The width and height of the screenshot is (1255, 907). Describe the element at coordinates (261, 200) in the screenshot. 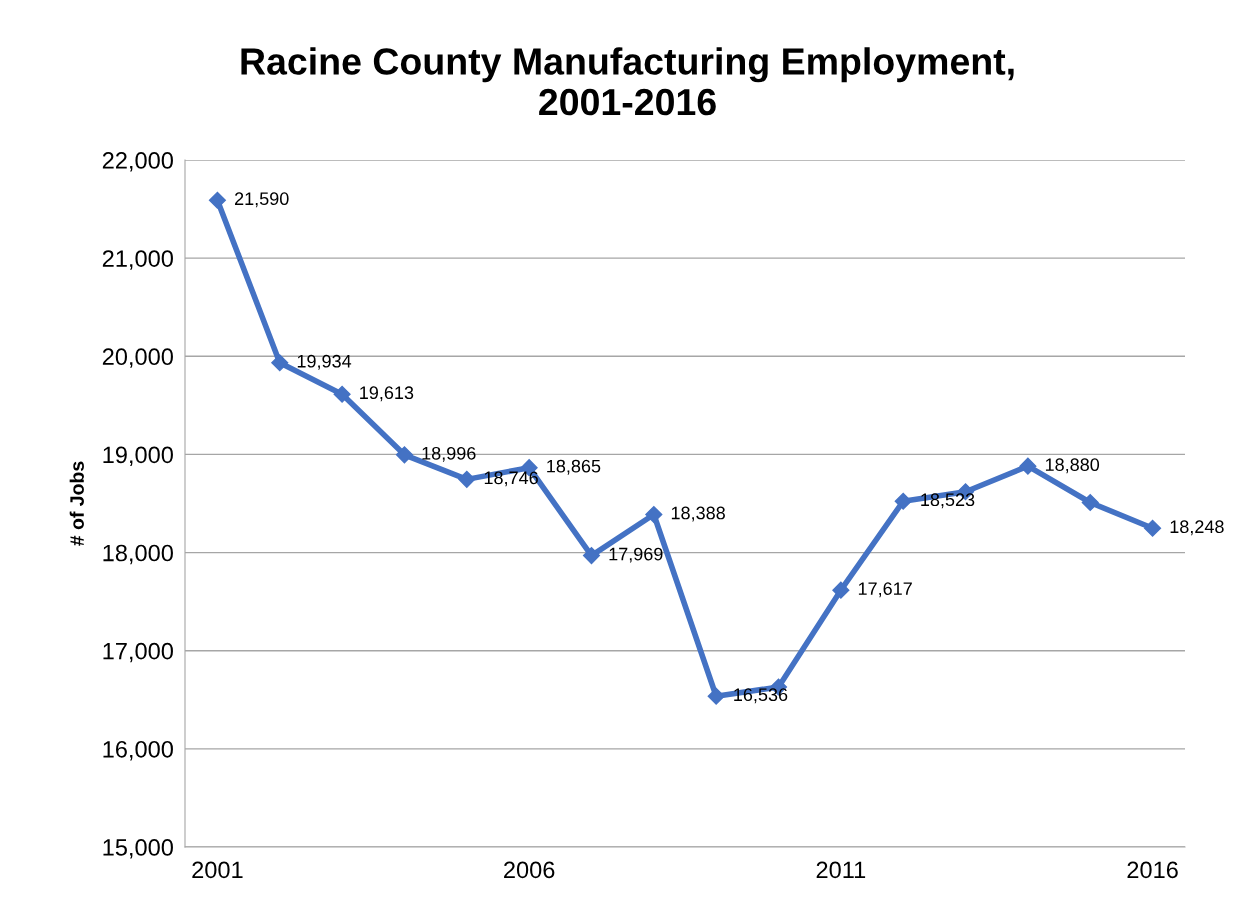

I see `text: 21,590` at that location.